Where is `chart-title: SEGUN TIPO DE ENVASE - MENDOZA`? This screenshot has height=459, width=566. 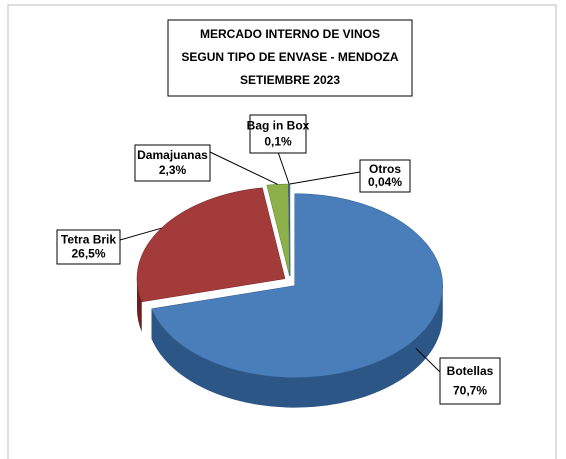
chart-title: SEGUN TIPO DE ENVASE - MENDOZA is located at coordinates (289, 57).